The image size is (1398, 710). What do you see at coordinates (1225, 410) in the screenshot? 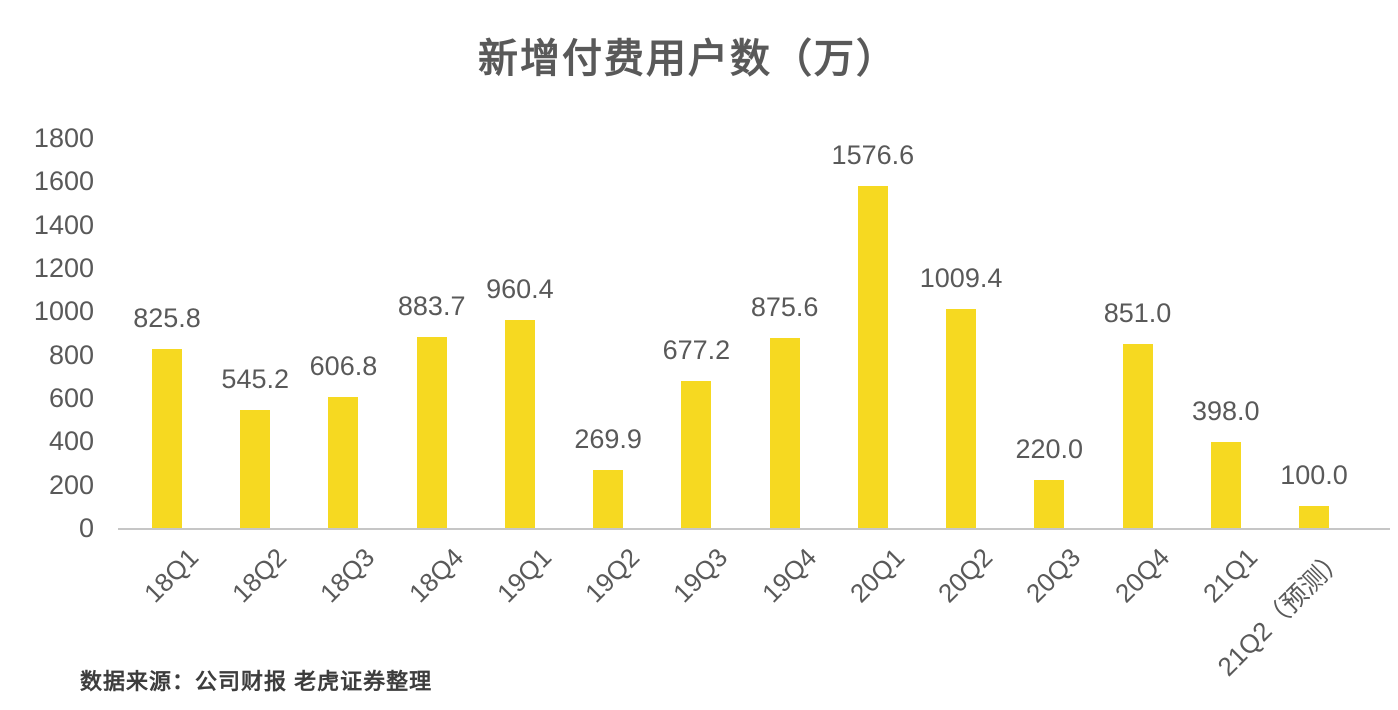
I see `bar-value-label: 398.0` at bounding box center [1225, 410].